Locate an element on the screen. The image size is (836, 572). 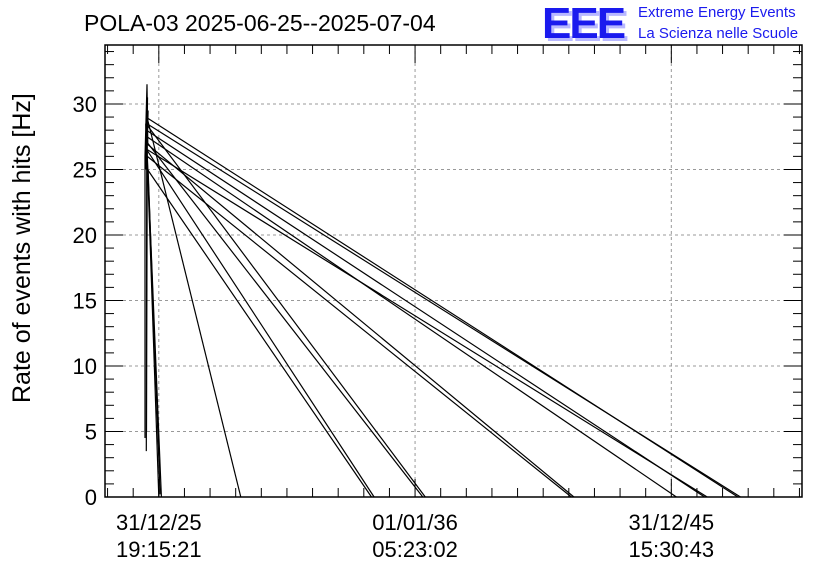
y-tick-label: 20 is located at coordinates (85, 235).